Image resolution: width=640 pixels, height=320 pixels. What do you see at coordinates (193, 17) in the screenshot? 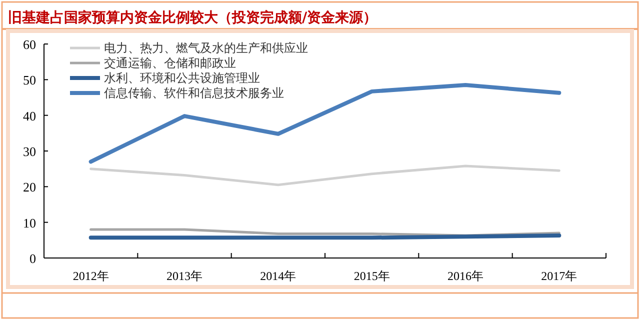
I see `chart-title: 旧基建占国家预算内资金比例较大（投资完成额/资金来源）` at bounding box center [193, 17].